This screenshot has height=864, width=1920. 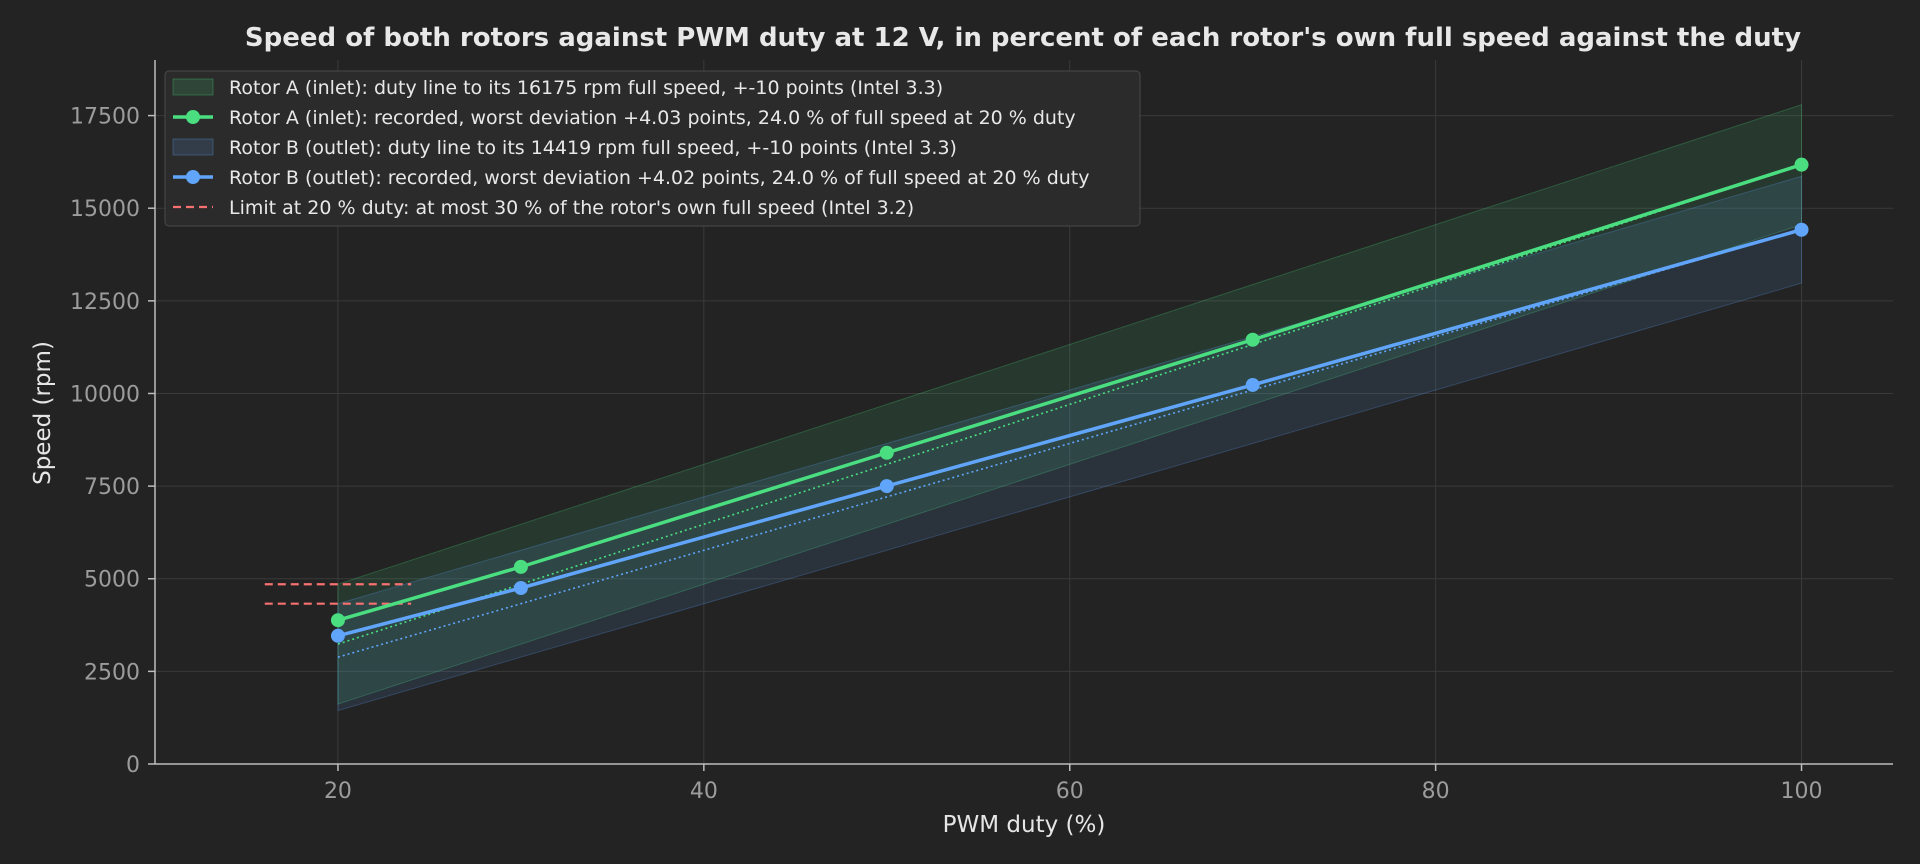 What do you see at coordinates (1024, 825) in the screenshot?
I see `x-axis-label: PWM duty (%)` at bounding box center [1024, 825].